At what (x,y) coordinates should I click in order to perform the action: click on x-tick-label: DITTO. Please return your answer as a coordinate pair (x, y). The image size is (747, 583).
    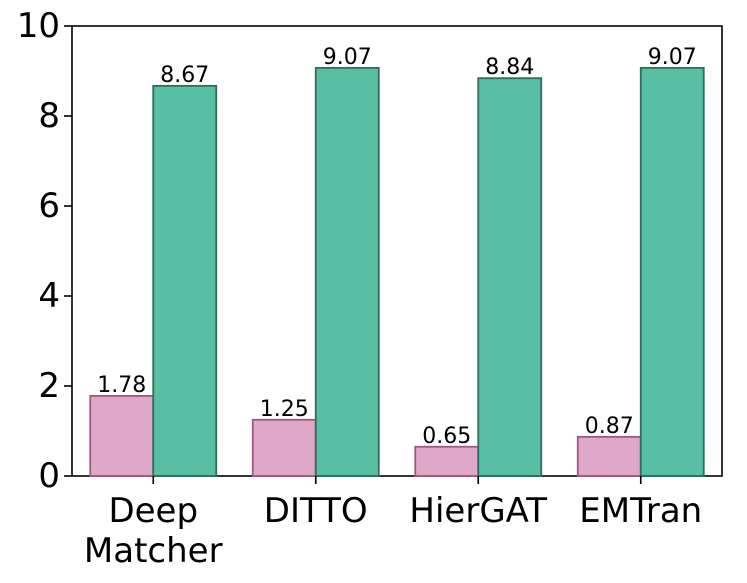
    Looking at the image, I should click on (316, 511).